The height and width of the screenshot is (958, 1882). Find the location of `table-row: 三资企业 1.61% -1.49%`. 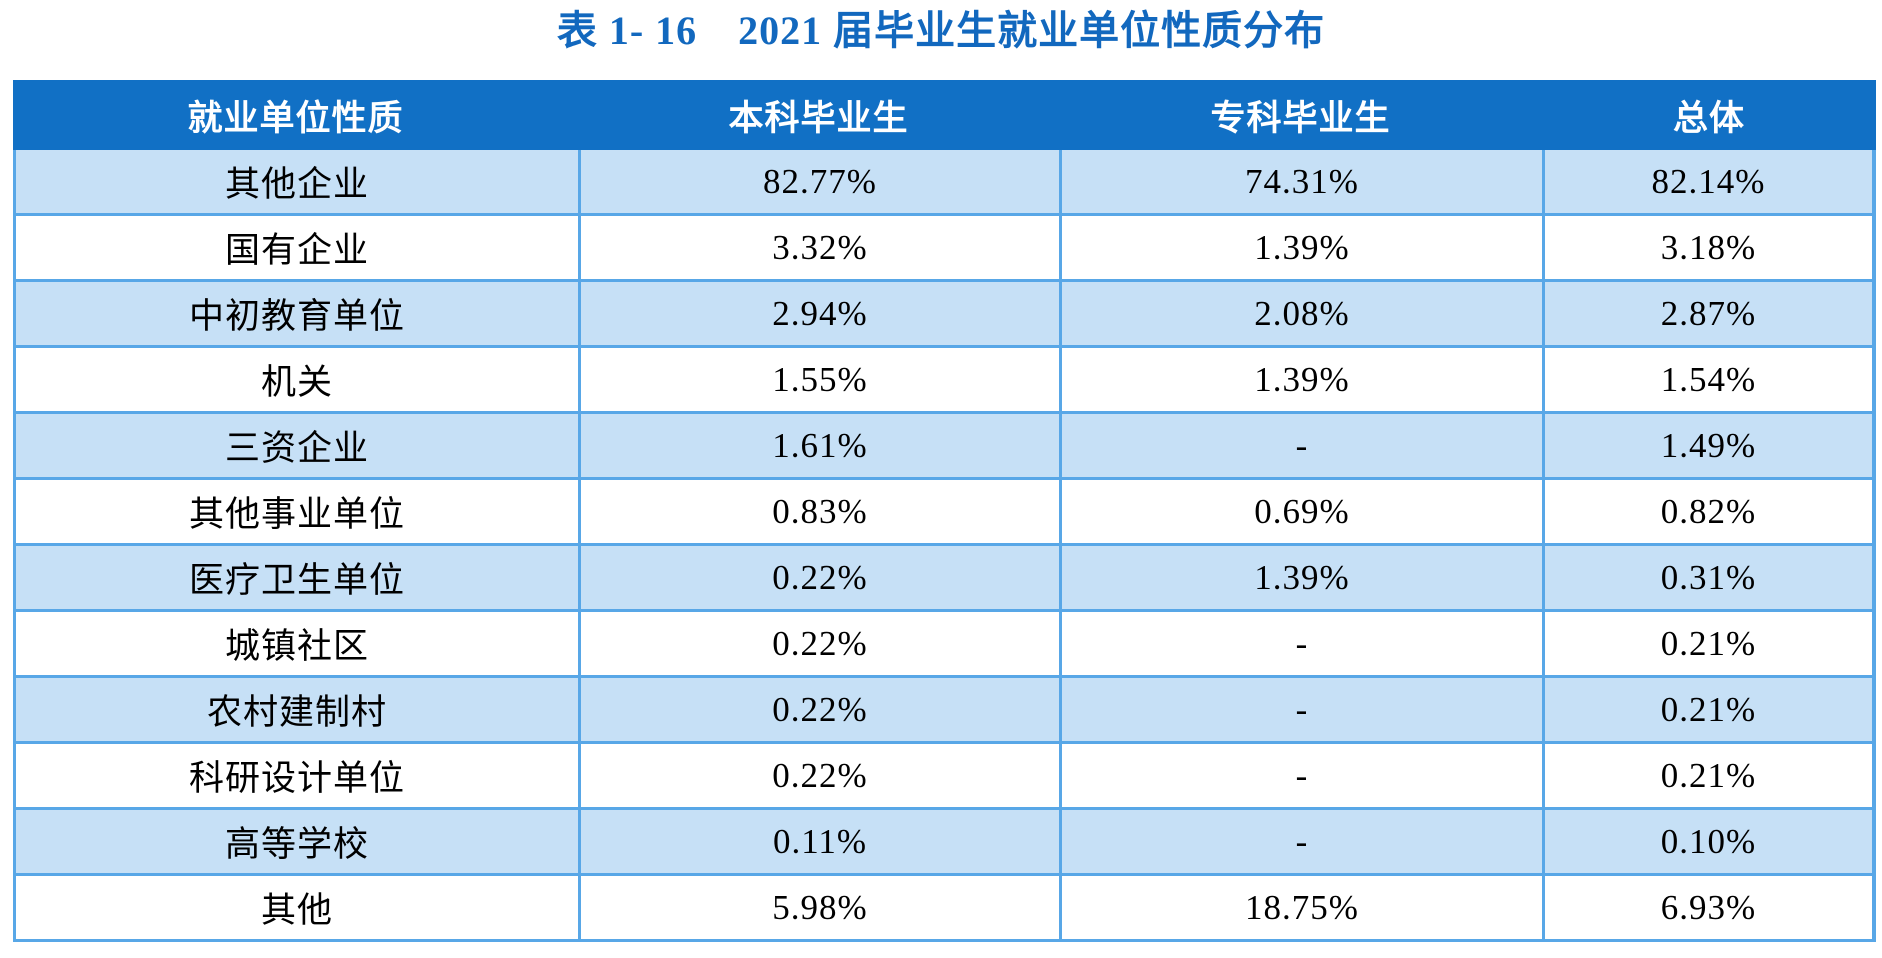

table-row: 三资企业 1.61% -1.49% is located at coordinates (944, 444).